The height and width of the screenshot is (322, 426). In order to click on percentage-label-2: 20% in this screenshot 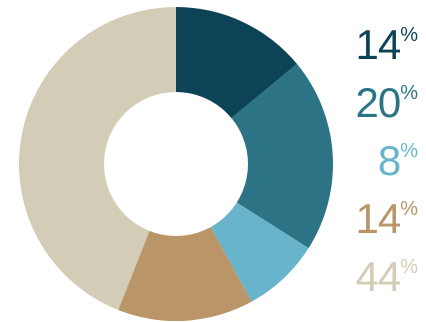, I will do `click(386, 102)`.